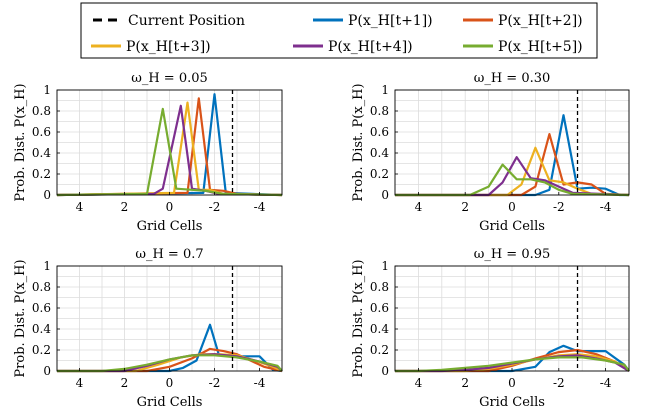 The image size is (645, 410). What do you see at coordinates (540, 47) in the screenshot?
I see `legend-entry-label: P(x_H[t+5])` at bounding box center [540, 47].